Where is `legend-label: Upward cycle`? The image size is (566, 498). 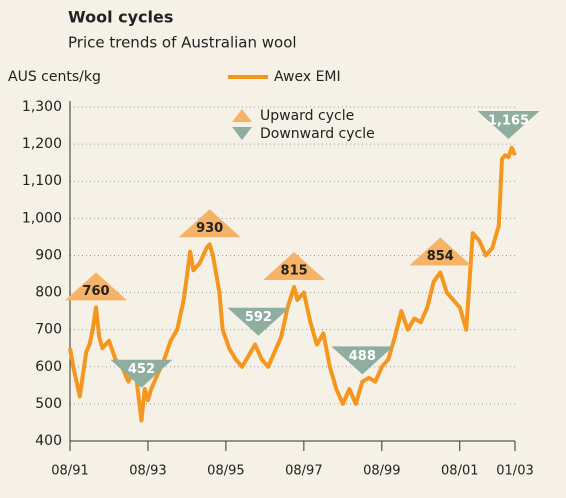 legend-label: Upward cycle is located at coordinates (307, 116).